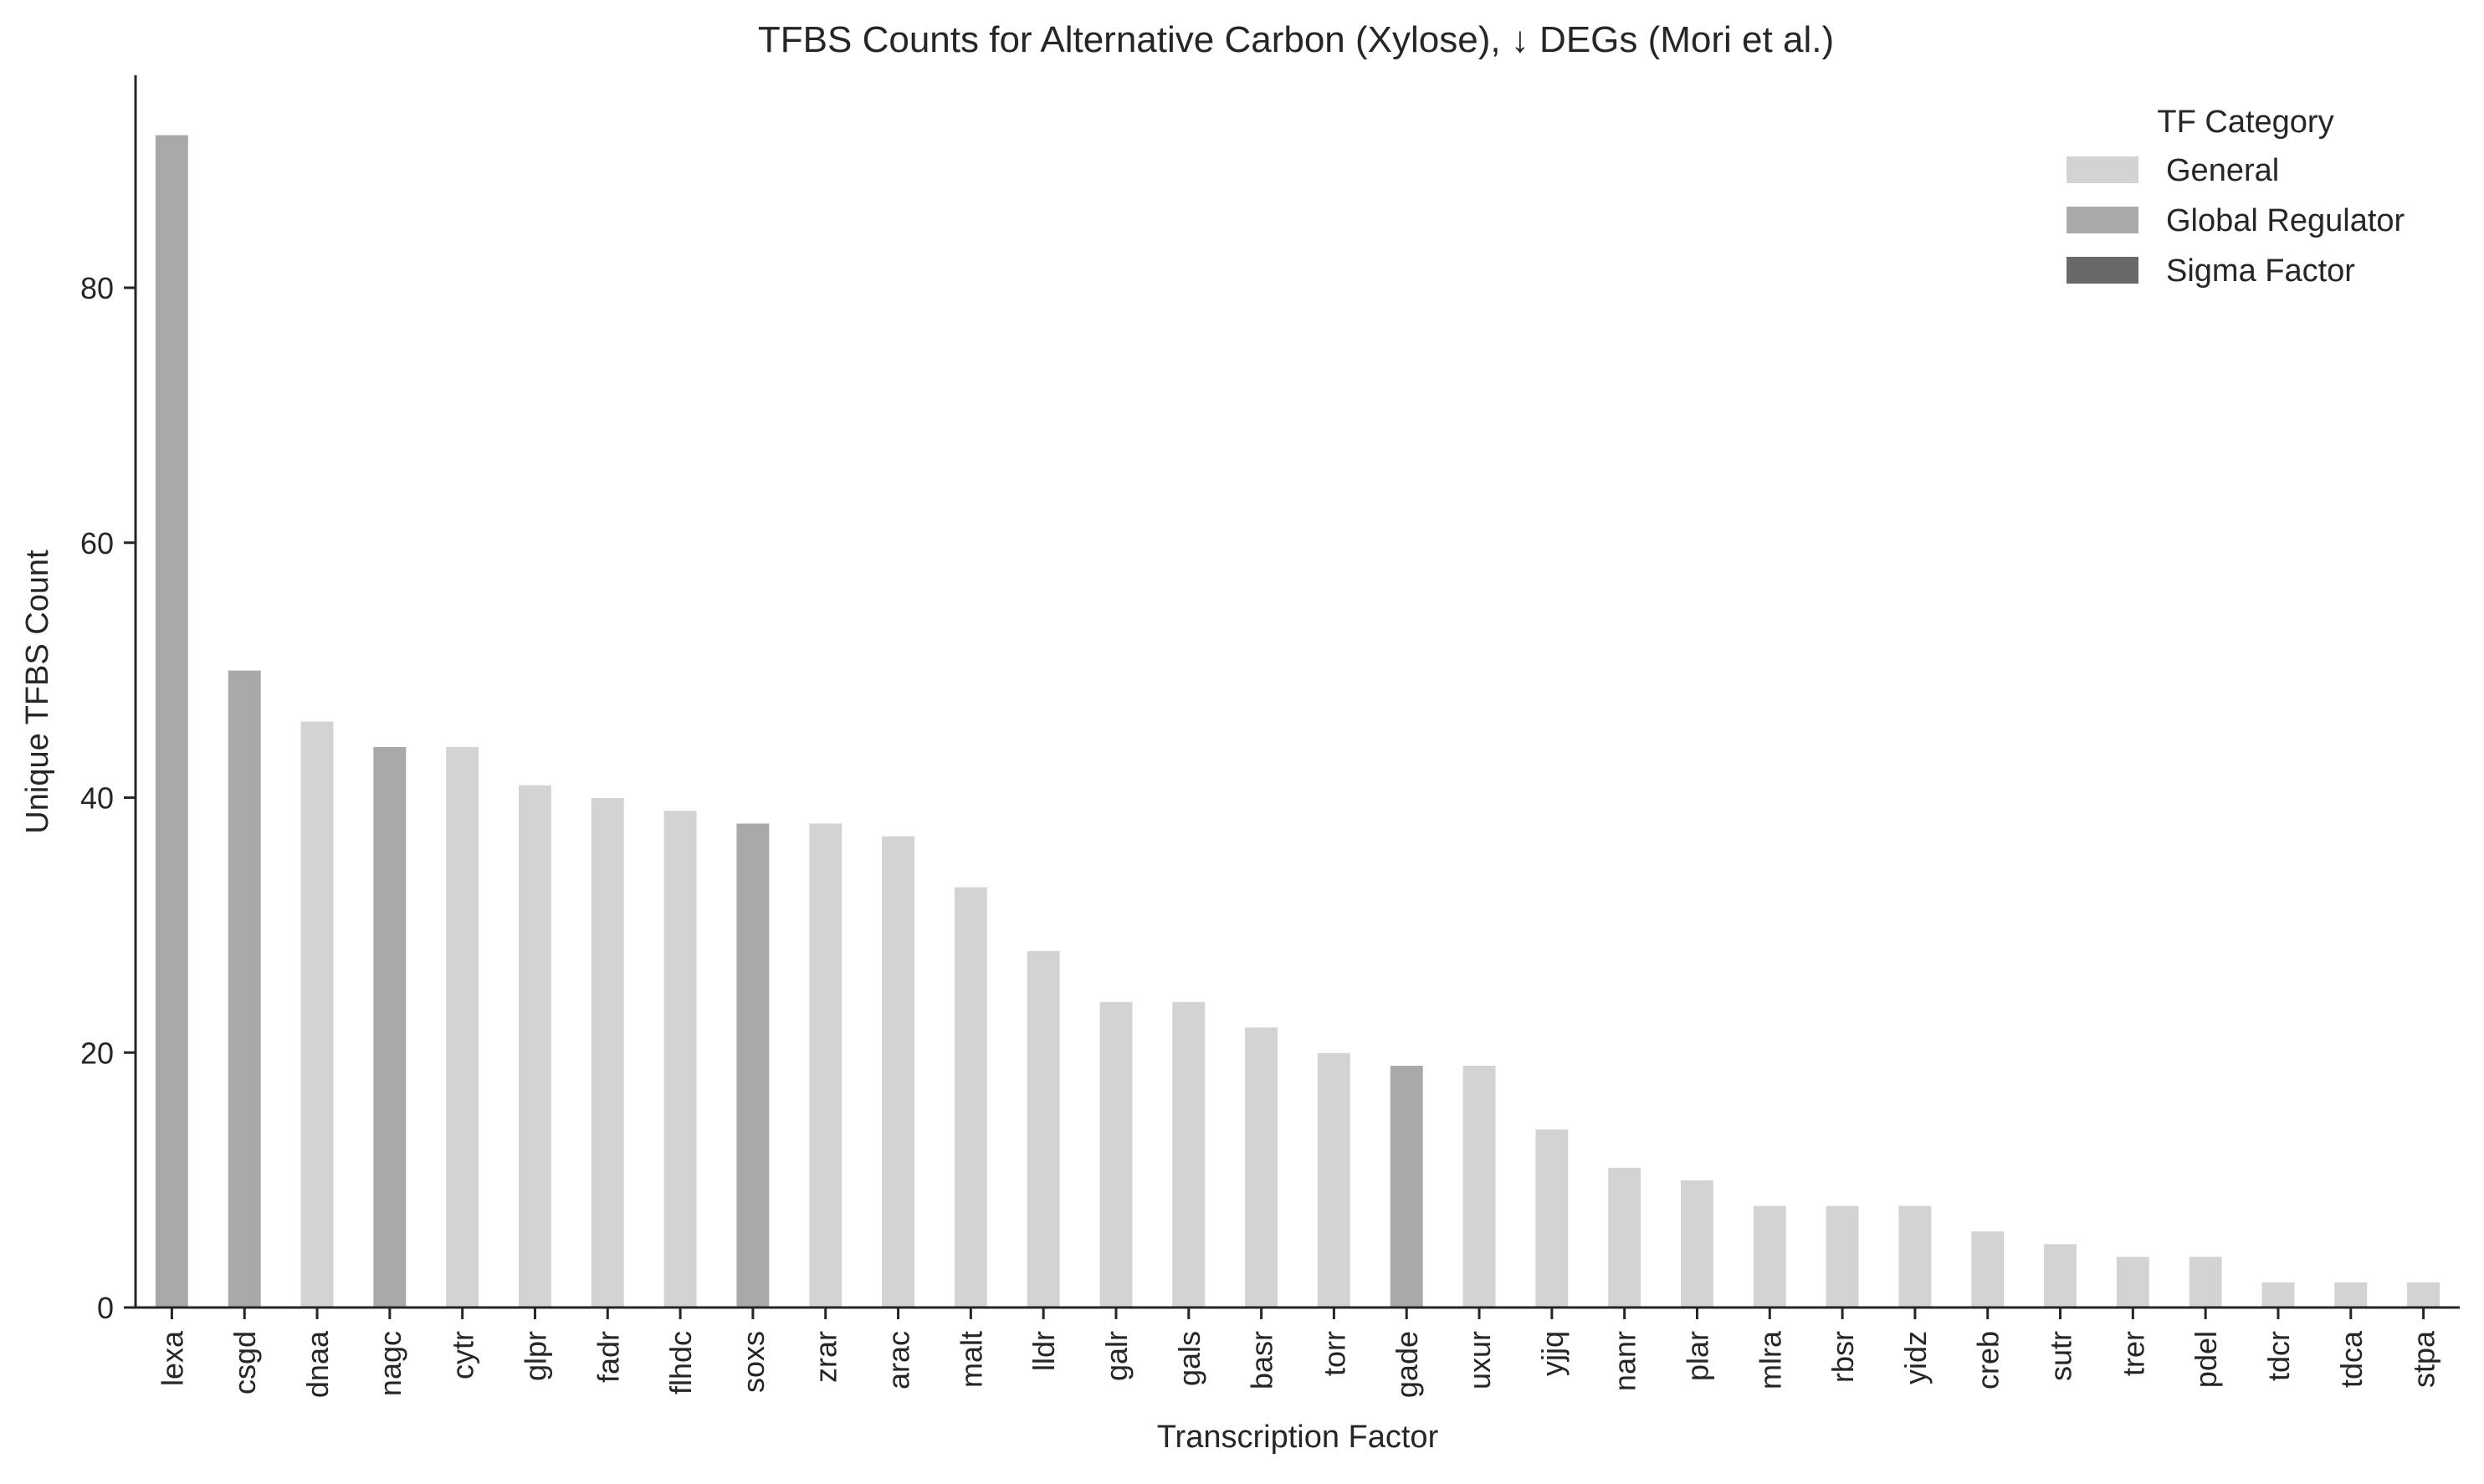 The width and height of the screenshot is (2484, 1484). What do you see at coordinates (171, 721) in the screenshot?
I see `bar-lexa` at bounding box center [171, 721].